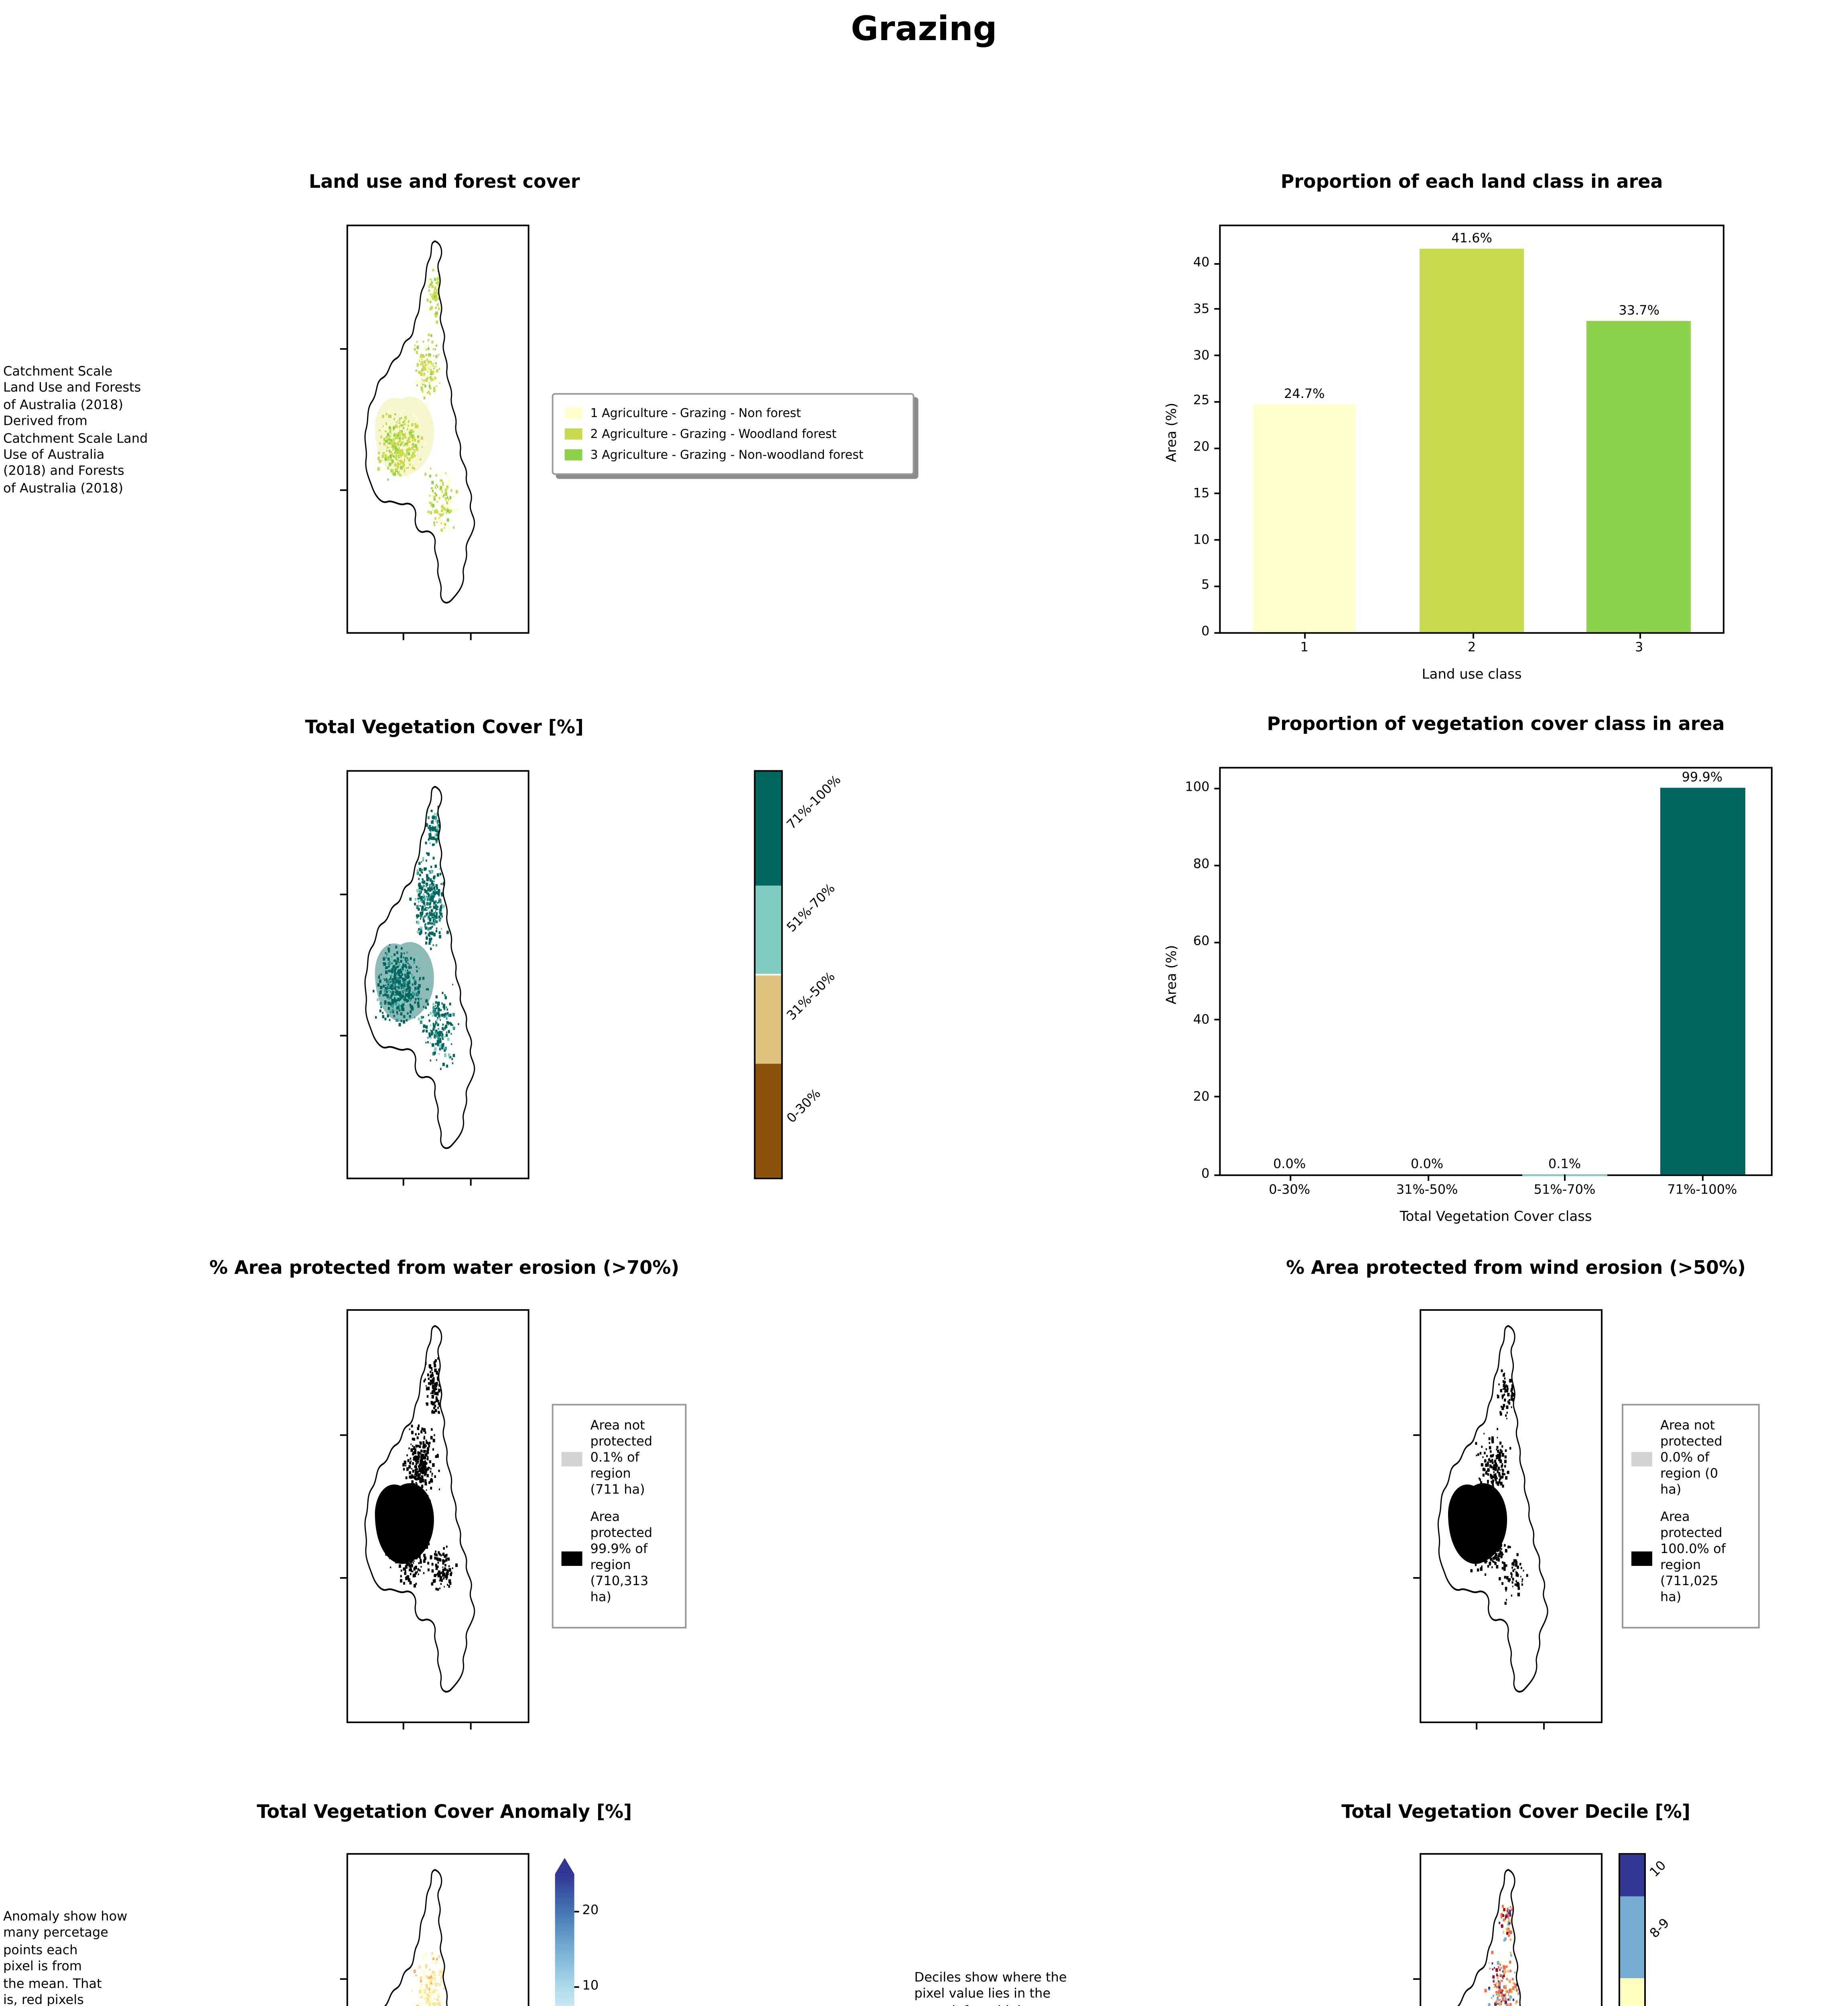 The width and height of the screenshot is (1848, 2006). I want to click on cb-label: 0-30%, so click(804, 1106).